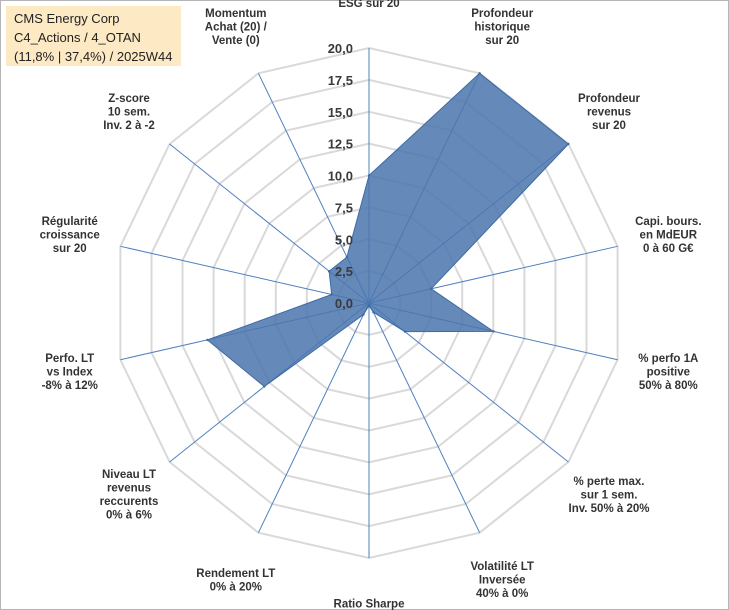  I want to click on tick-label: 20,0, so click(340, 48).